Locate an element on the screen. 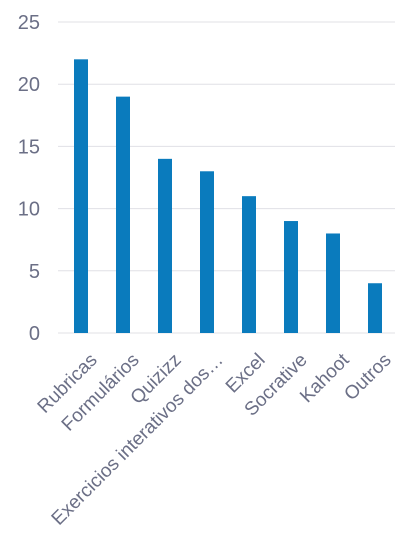  x-category-label: Outros is located at coordinates (367, 377).